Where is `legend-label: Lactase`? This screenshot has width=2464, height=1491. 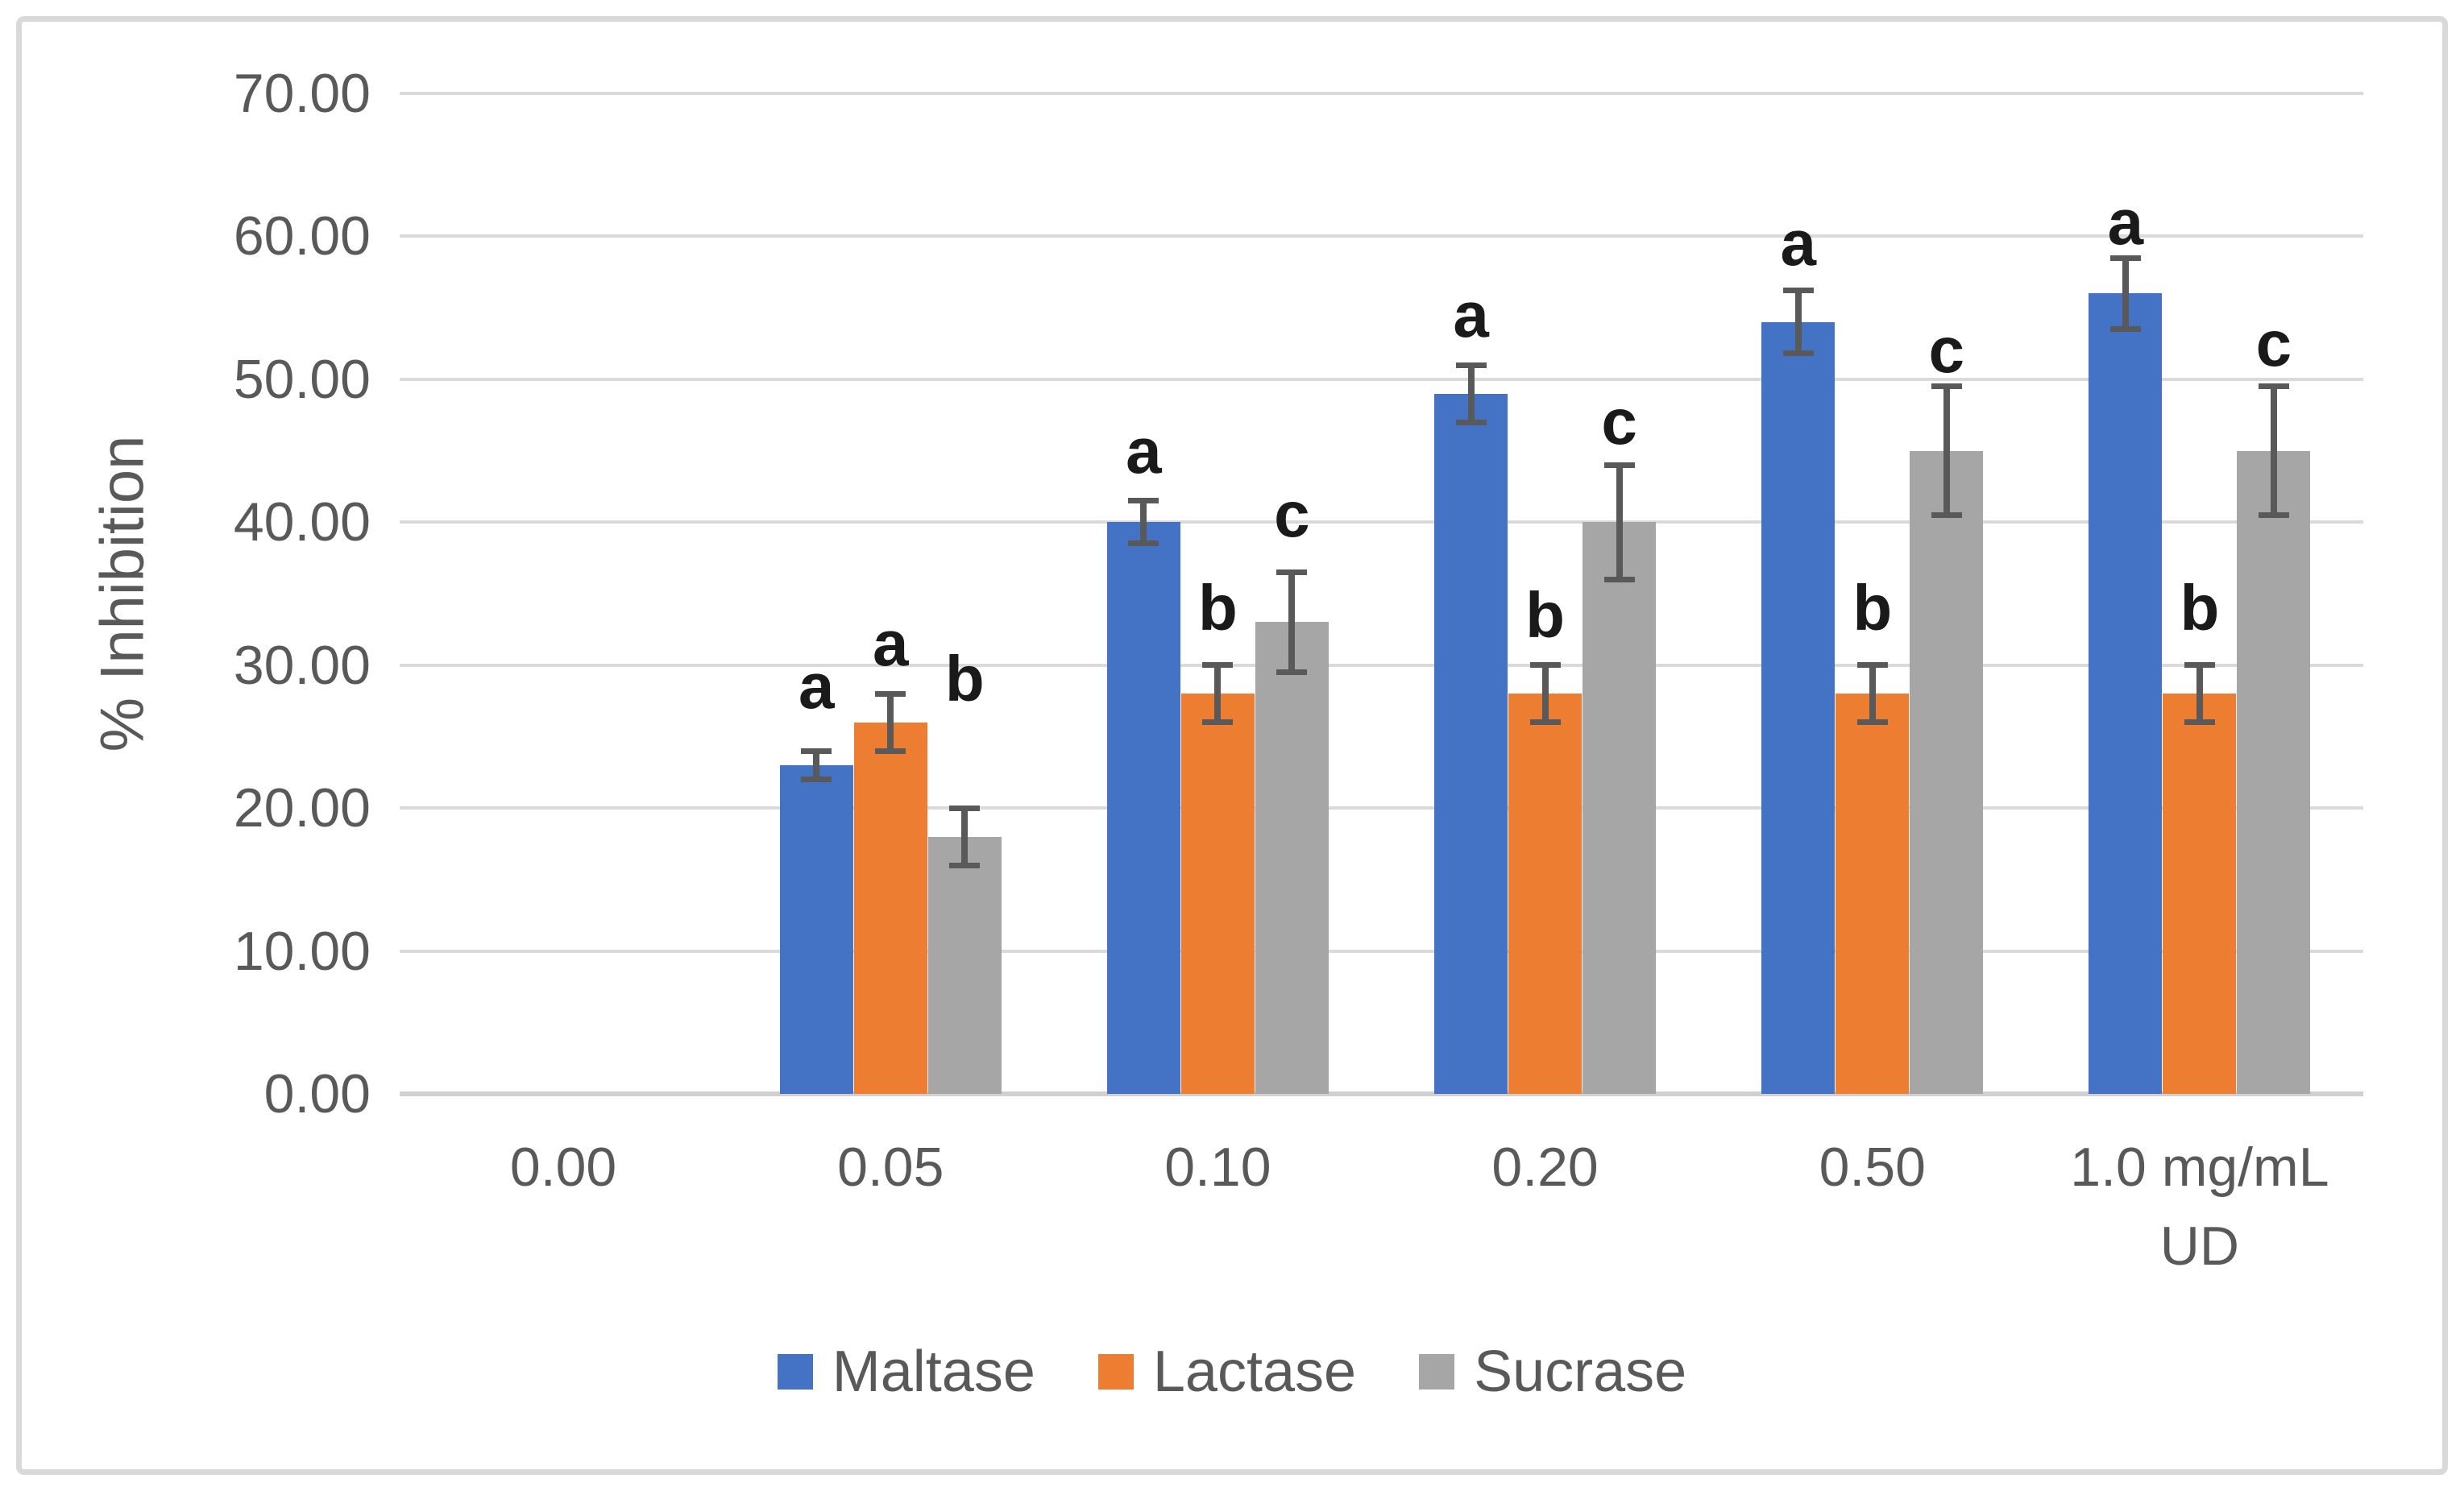 legend-label: Lactase is located at coordinates (1254, 1372).